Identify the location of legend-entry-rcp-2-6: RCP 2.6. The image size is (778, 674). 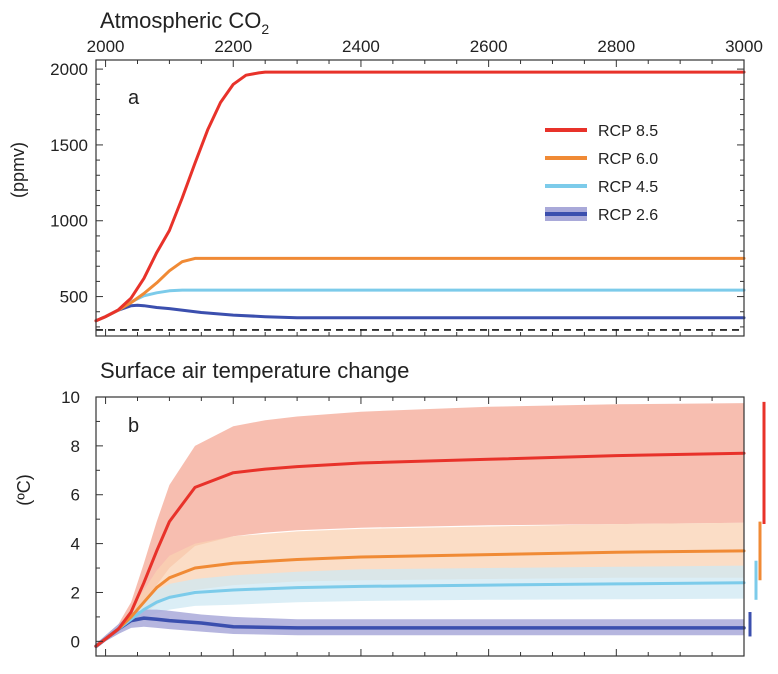
(601, 215).